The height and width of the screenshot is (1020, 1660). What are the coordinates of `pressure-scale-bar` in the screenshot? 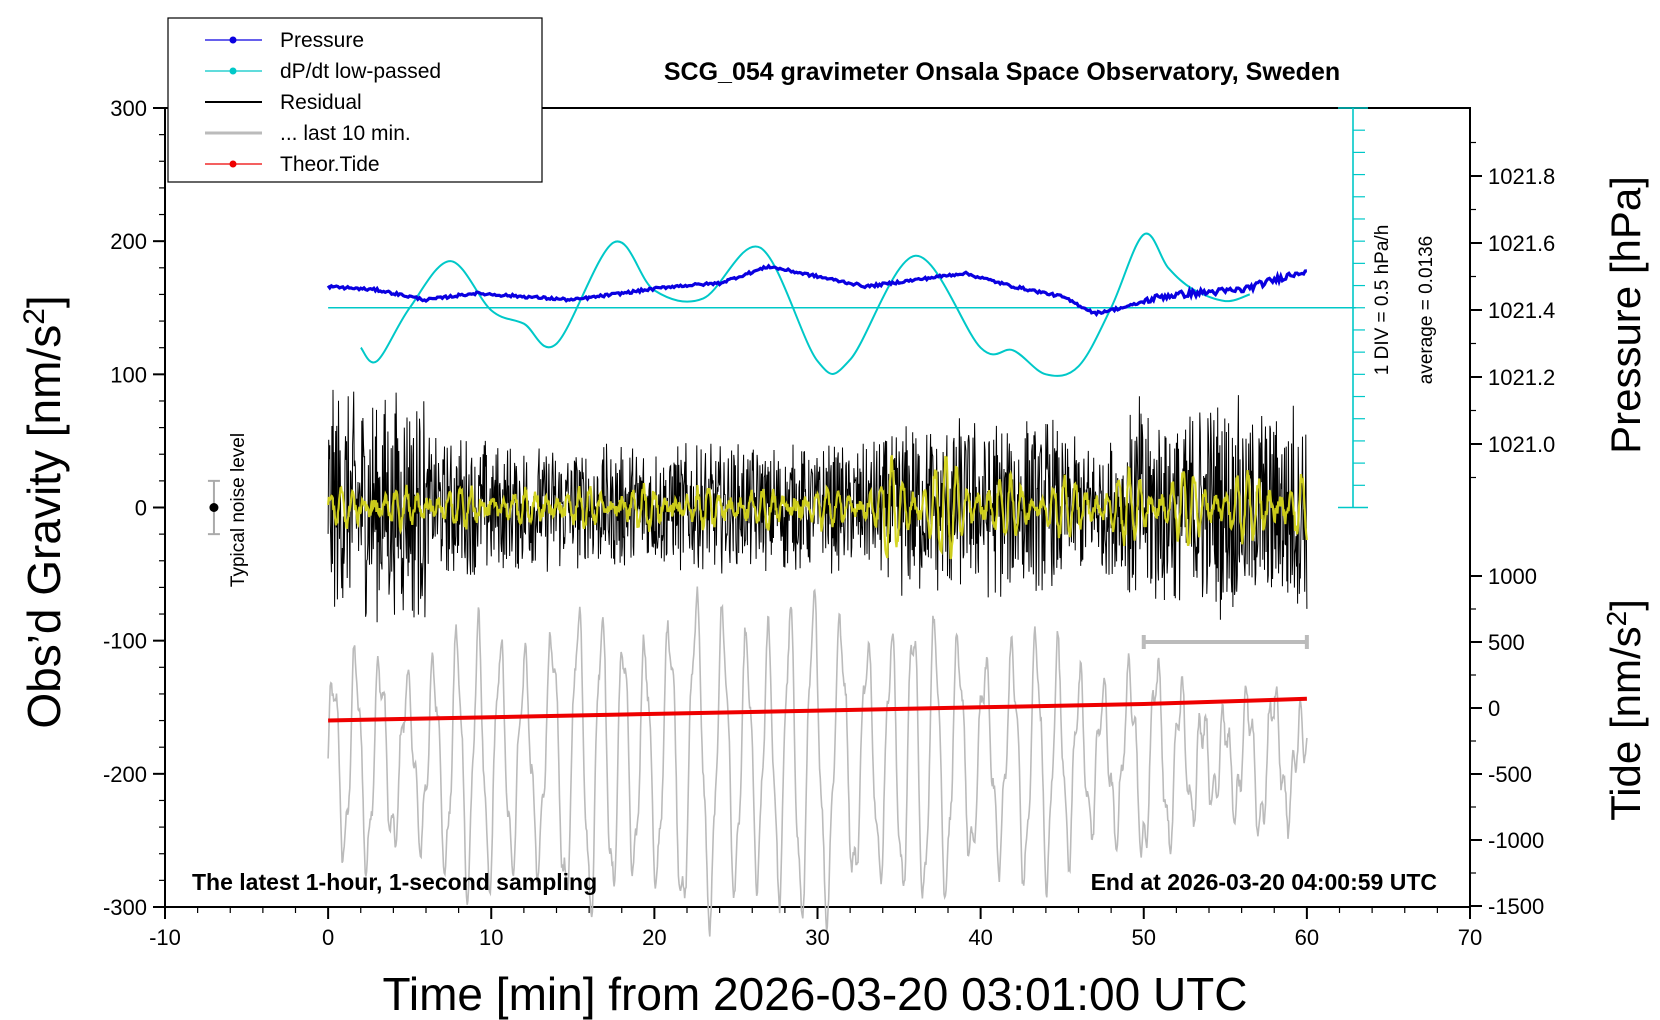 It's located at (1353, 308).